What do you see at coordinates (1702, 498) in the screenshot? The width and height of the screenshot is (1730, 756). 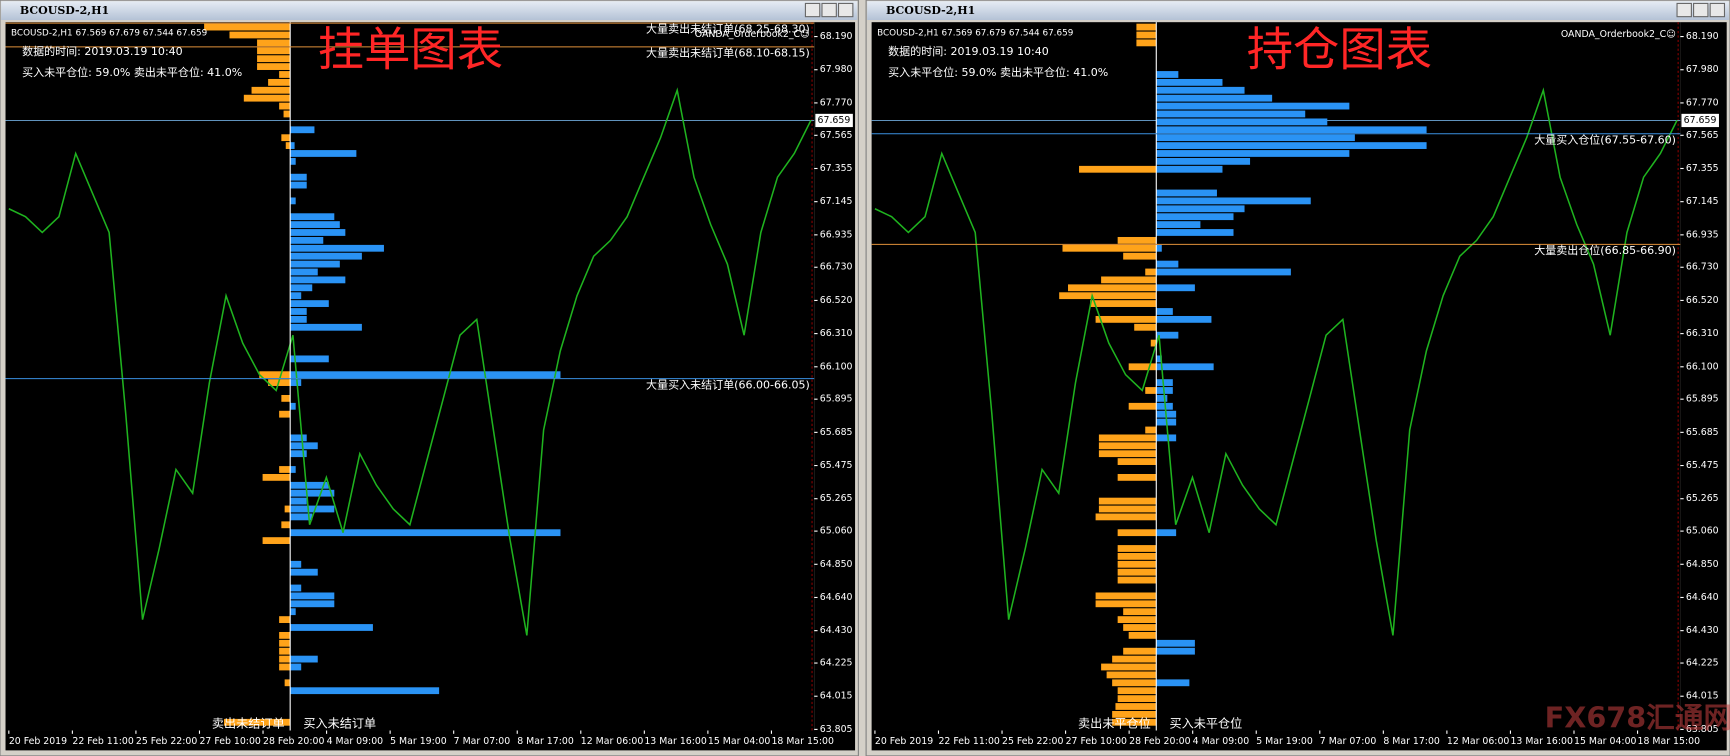 I see `y-tick-label: 65.265` at bounding box center [1702, 498].